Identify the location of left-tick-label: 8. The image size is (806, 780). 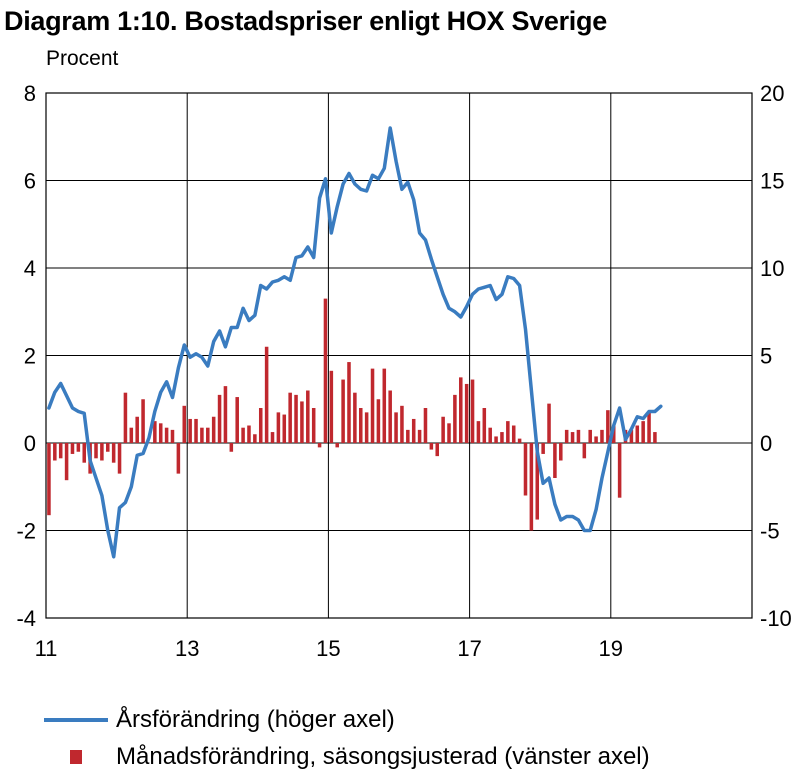
(30, 93).